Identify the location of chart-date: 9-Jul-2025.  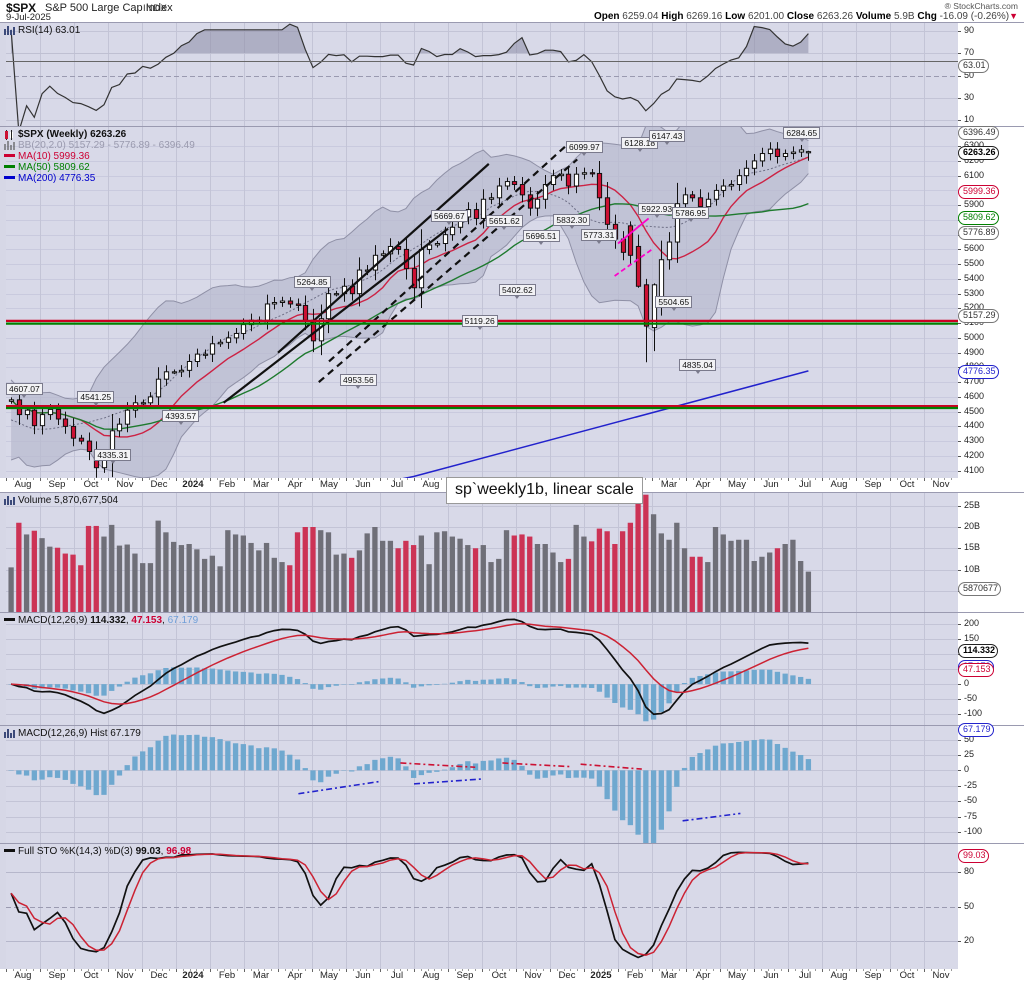
(28, 17).